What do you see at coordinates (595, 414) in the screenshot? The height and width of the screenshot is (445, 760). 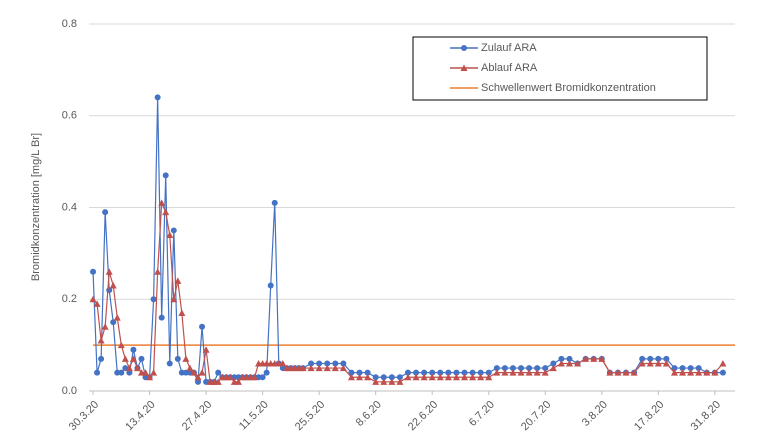 I see `x-tick-label: 3.8.20` at bounding box center [595, 414].